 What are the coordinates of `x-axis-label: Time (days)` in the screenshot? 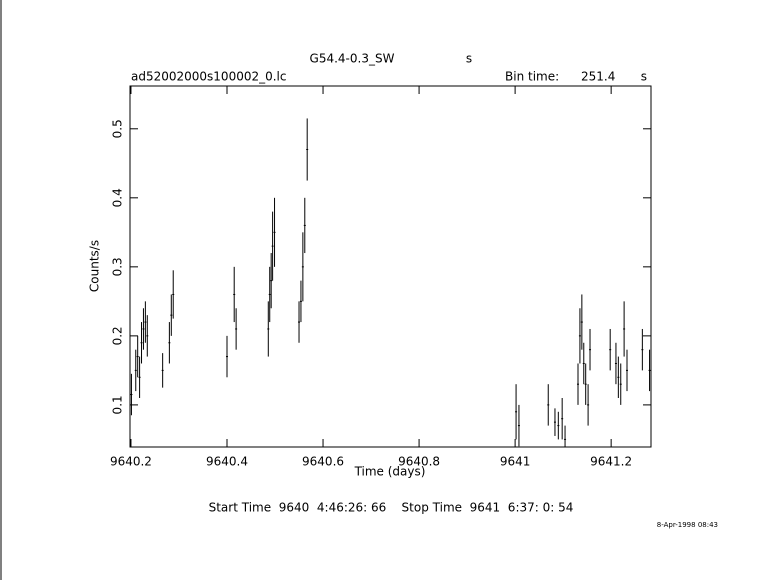 It's located at (390, 472).